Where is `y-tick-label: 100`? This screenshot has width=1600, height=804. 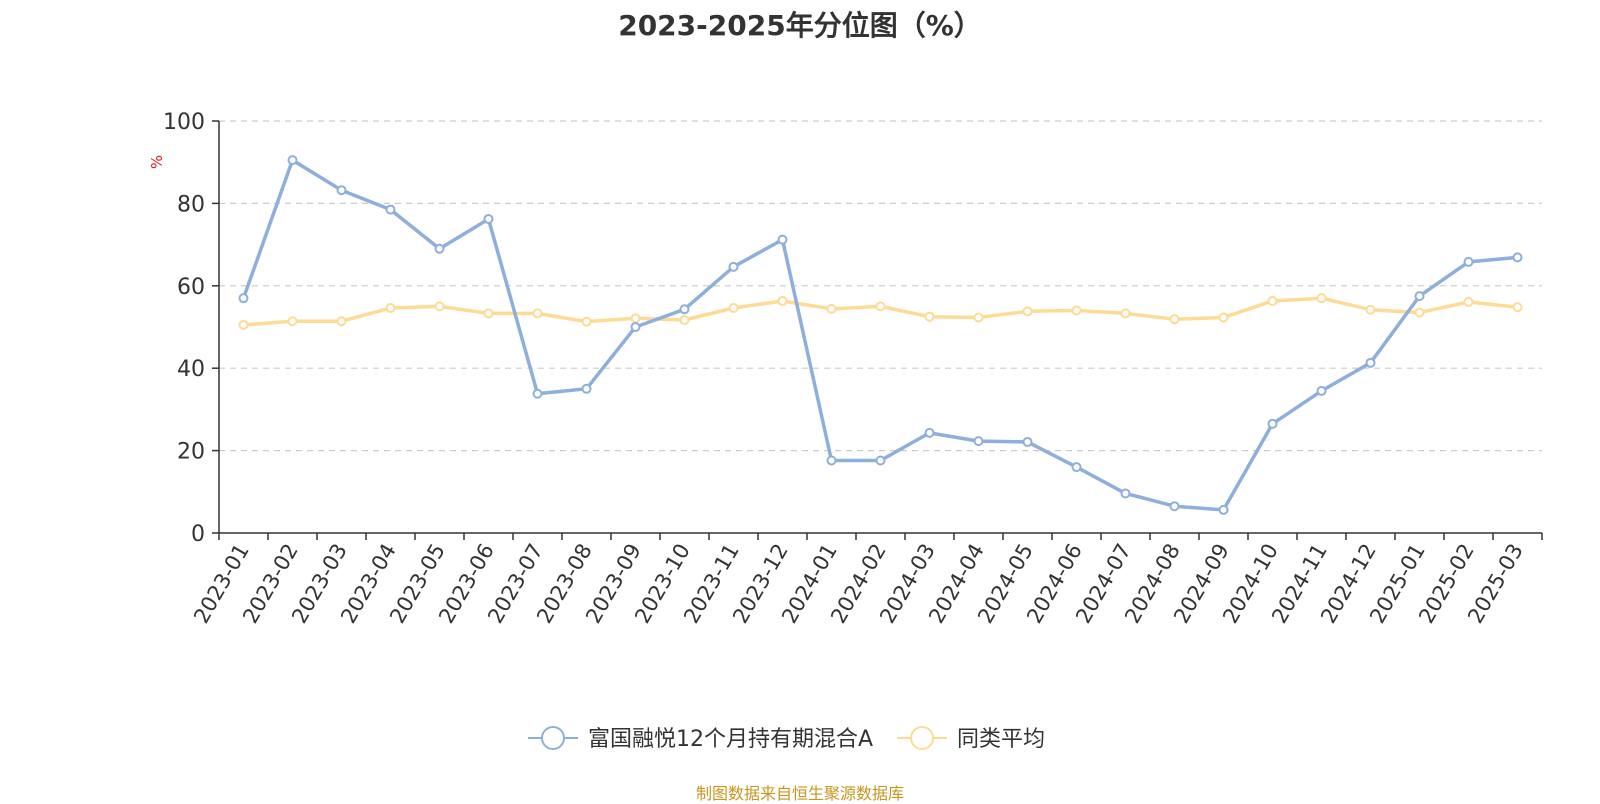 y-tick-label: 100 is located at coordinates (184, 122).